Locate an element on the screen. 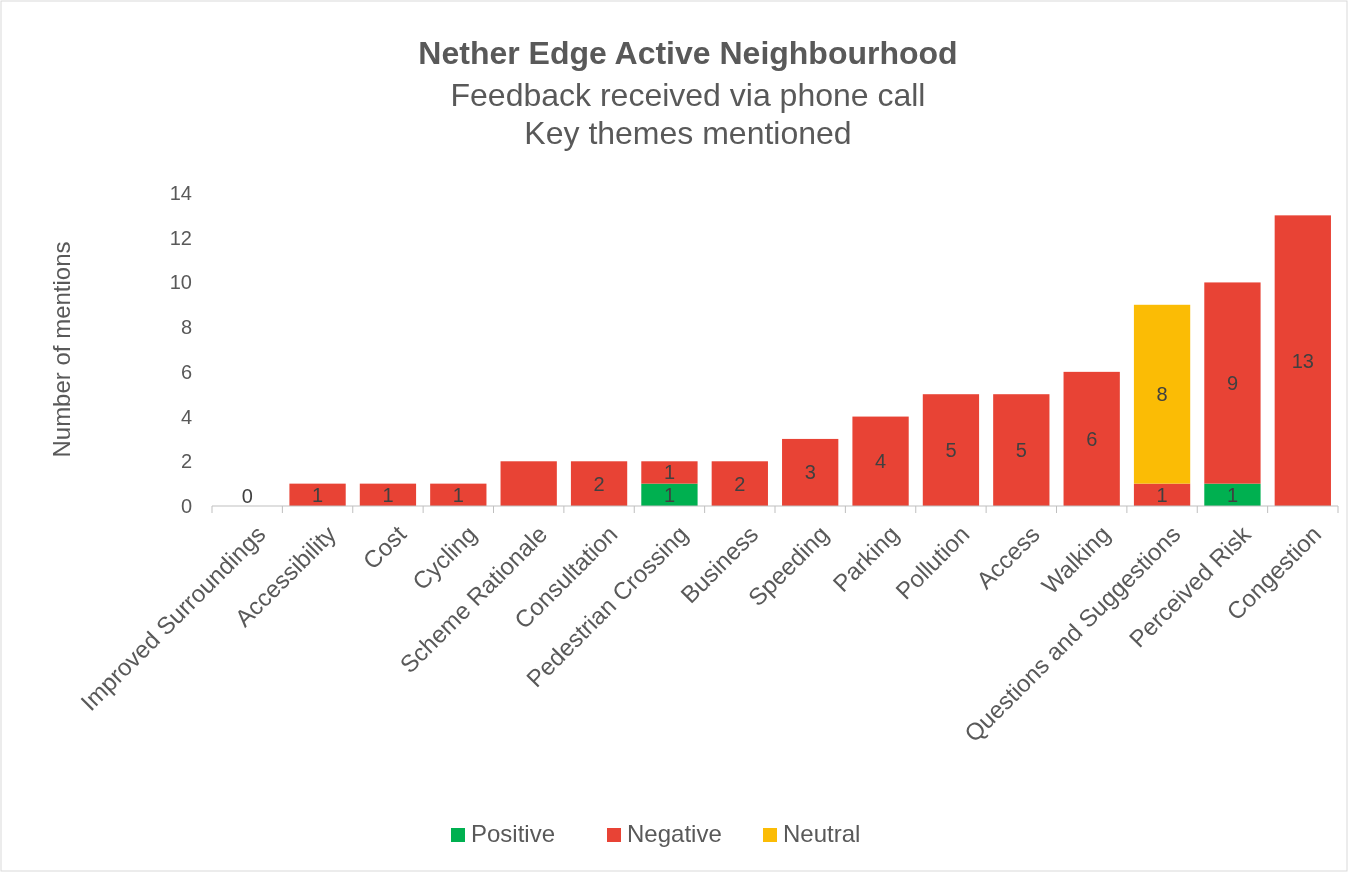 This screenshot has height=874, width=1358. data-label: 8 is located at coordinates (1162, 394).